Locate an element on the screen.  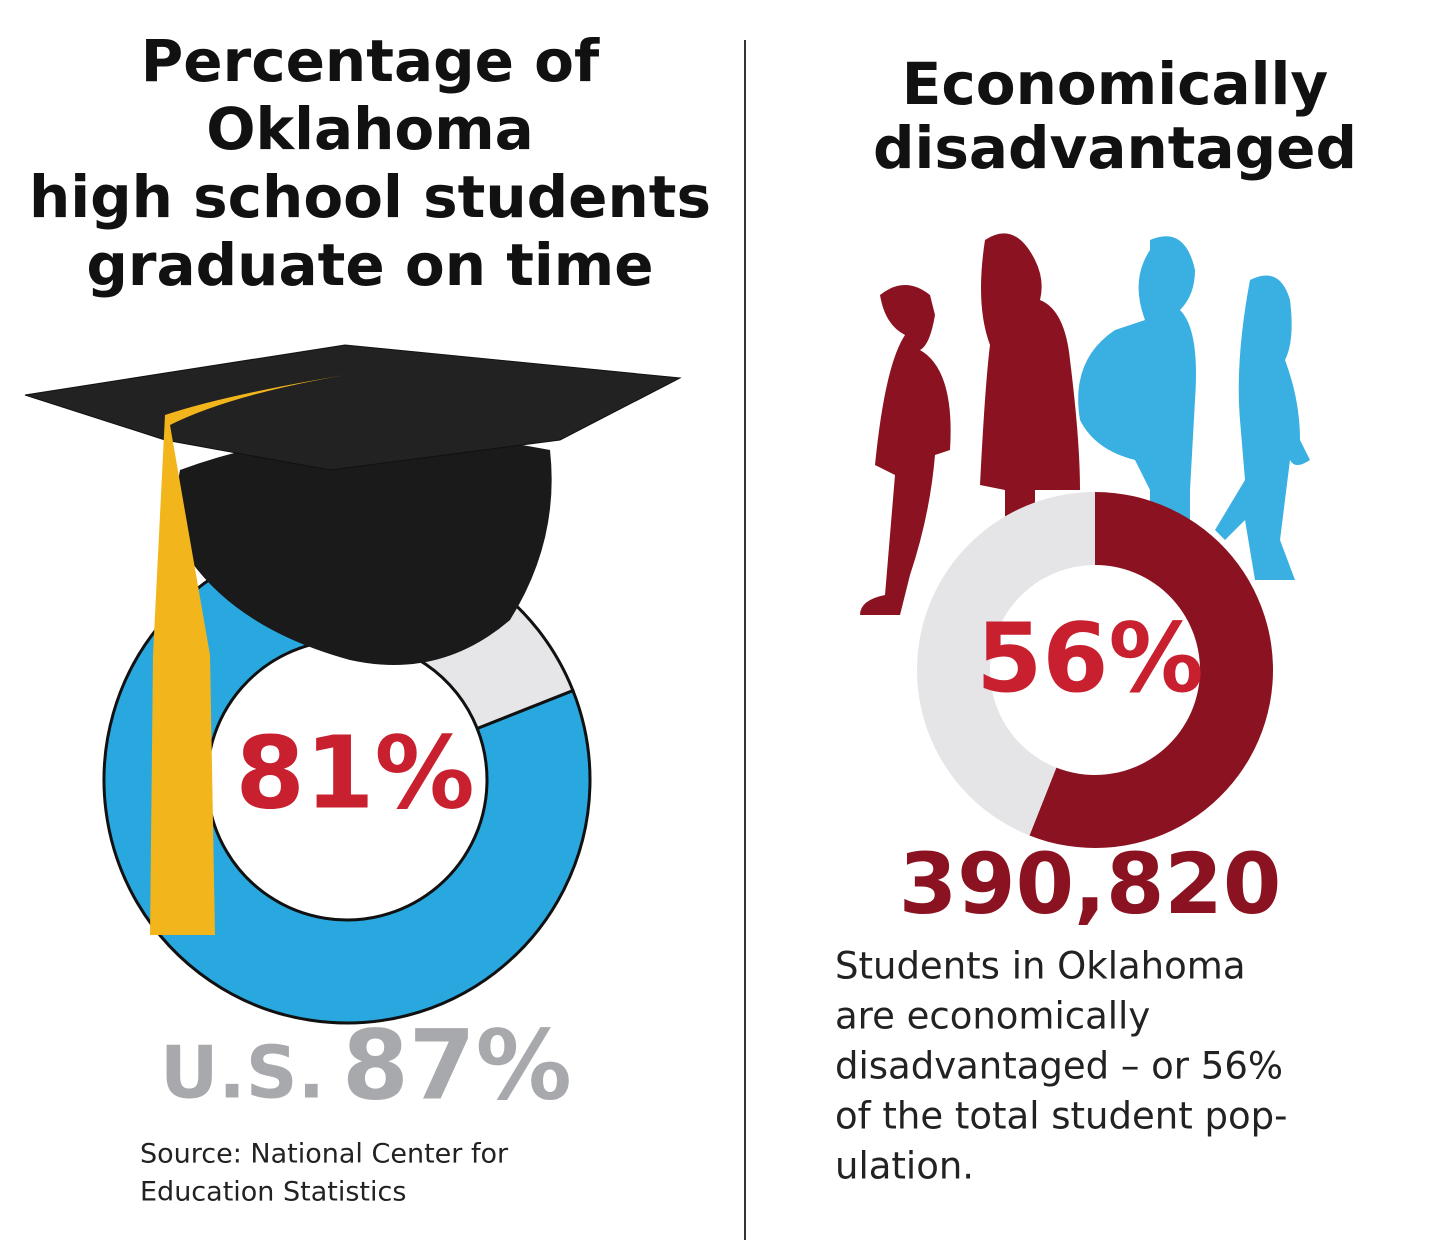
description: Students in Oklahoma is located at coordinates (1040, 966).